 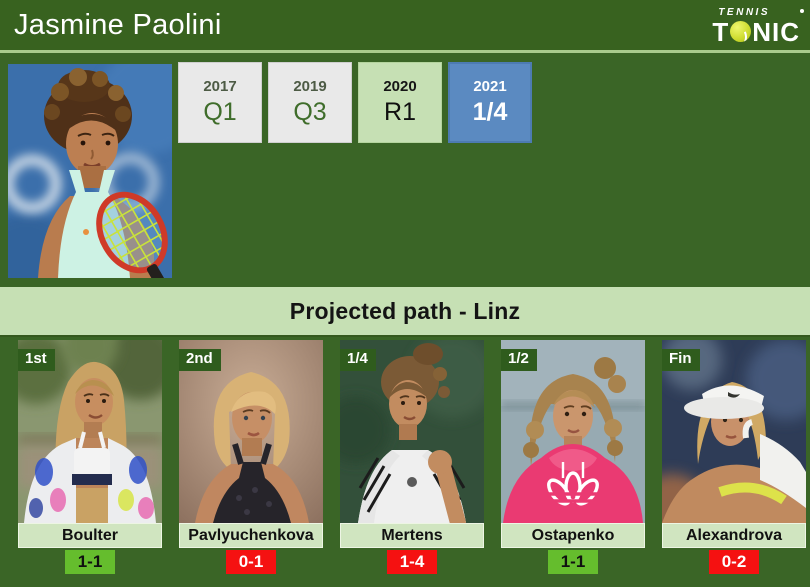 I want to click on player-photo-illustration, so click(x=90, y=171).